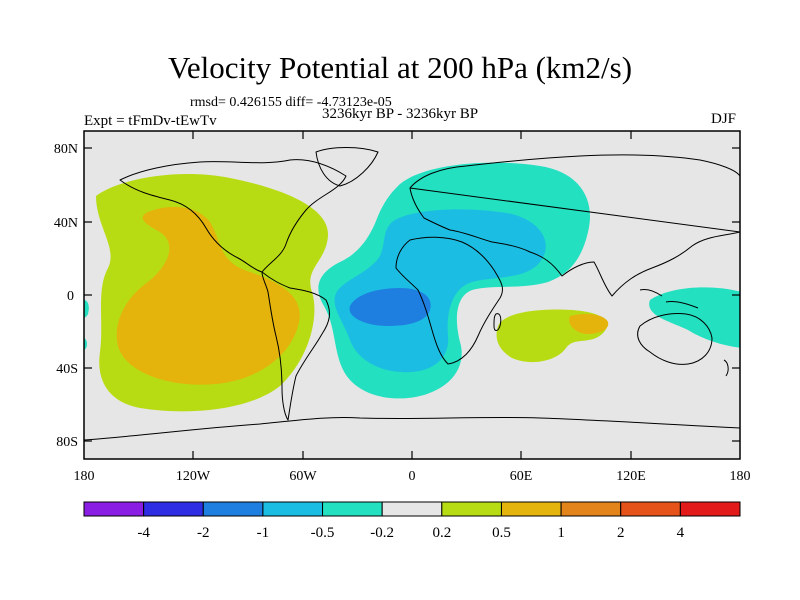  Describe the element at coordinates (412, 521) in the screenshot. I see `colorbar: -4 -2 -1 -0.5 -0.2 0.2 0.5 1 2 4` at that location.